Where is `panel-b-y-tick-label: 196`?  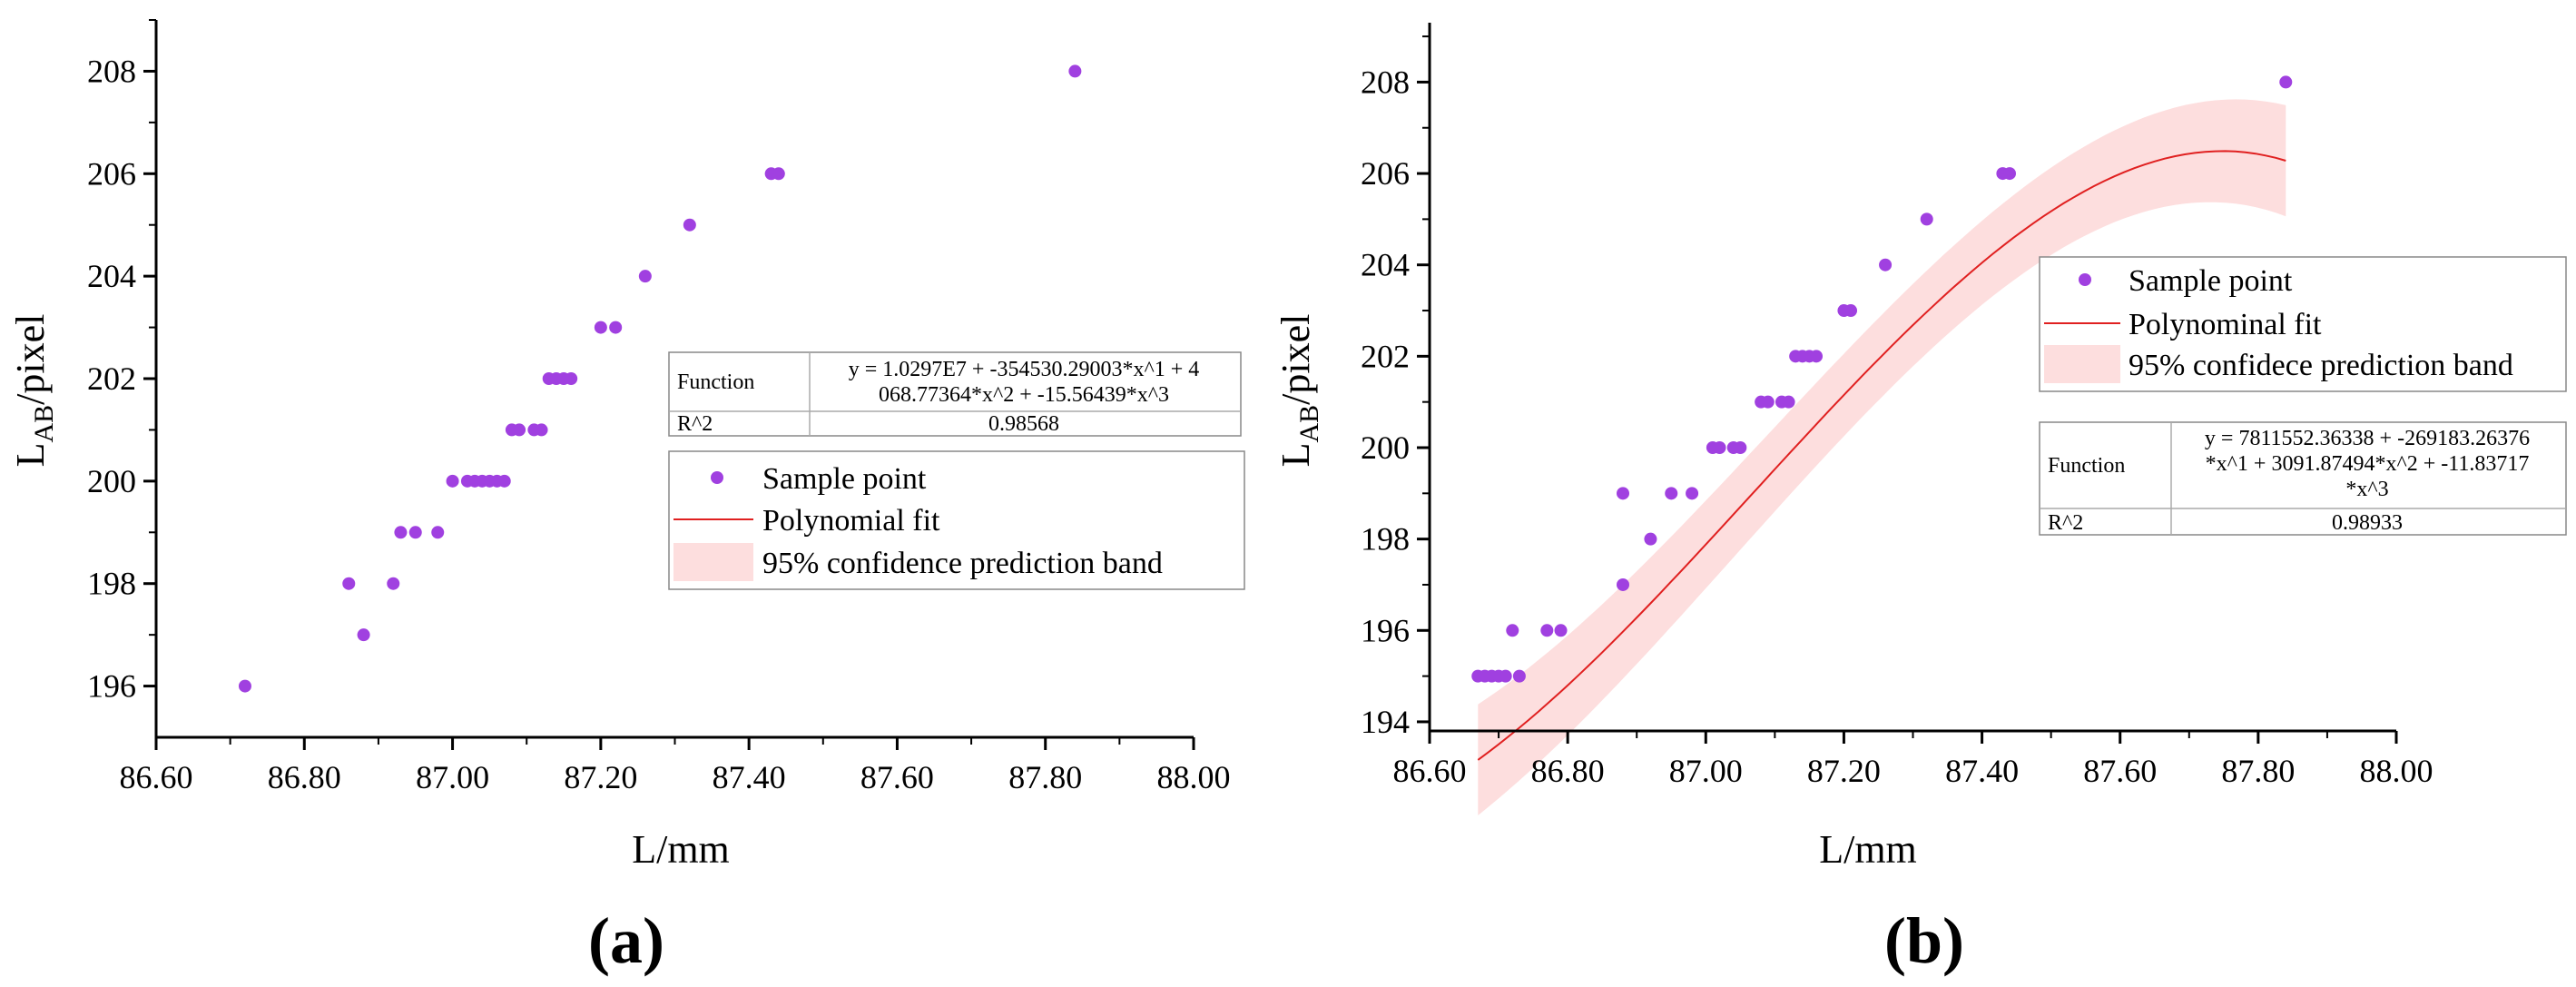 panel-b-y-tick-label: 196 is located at coordinates (1385, 630).